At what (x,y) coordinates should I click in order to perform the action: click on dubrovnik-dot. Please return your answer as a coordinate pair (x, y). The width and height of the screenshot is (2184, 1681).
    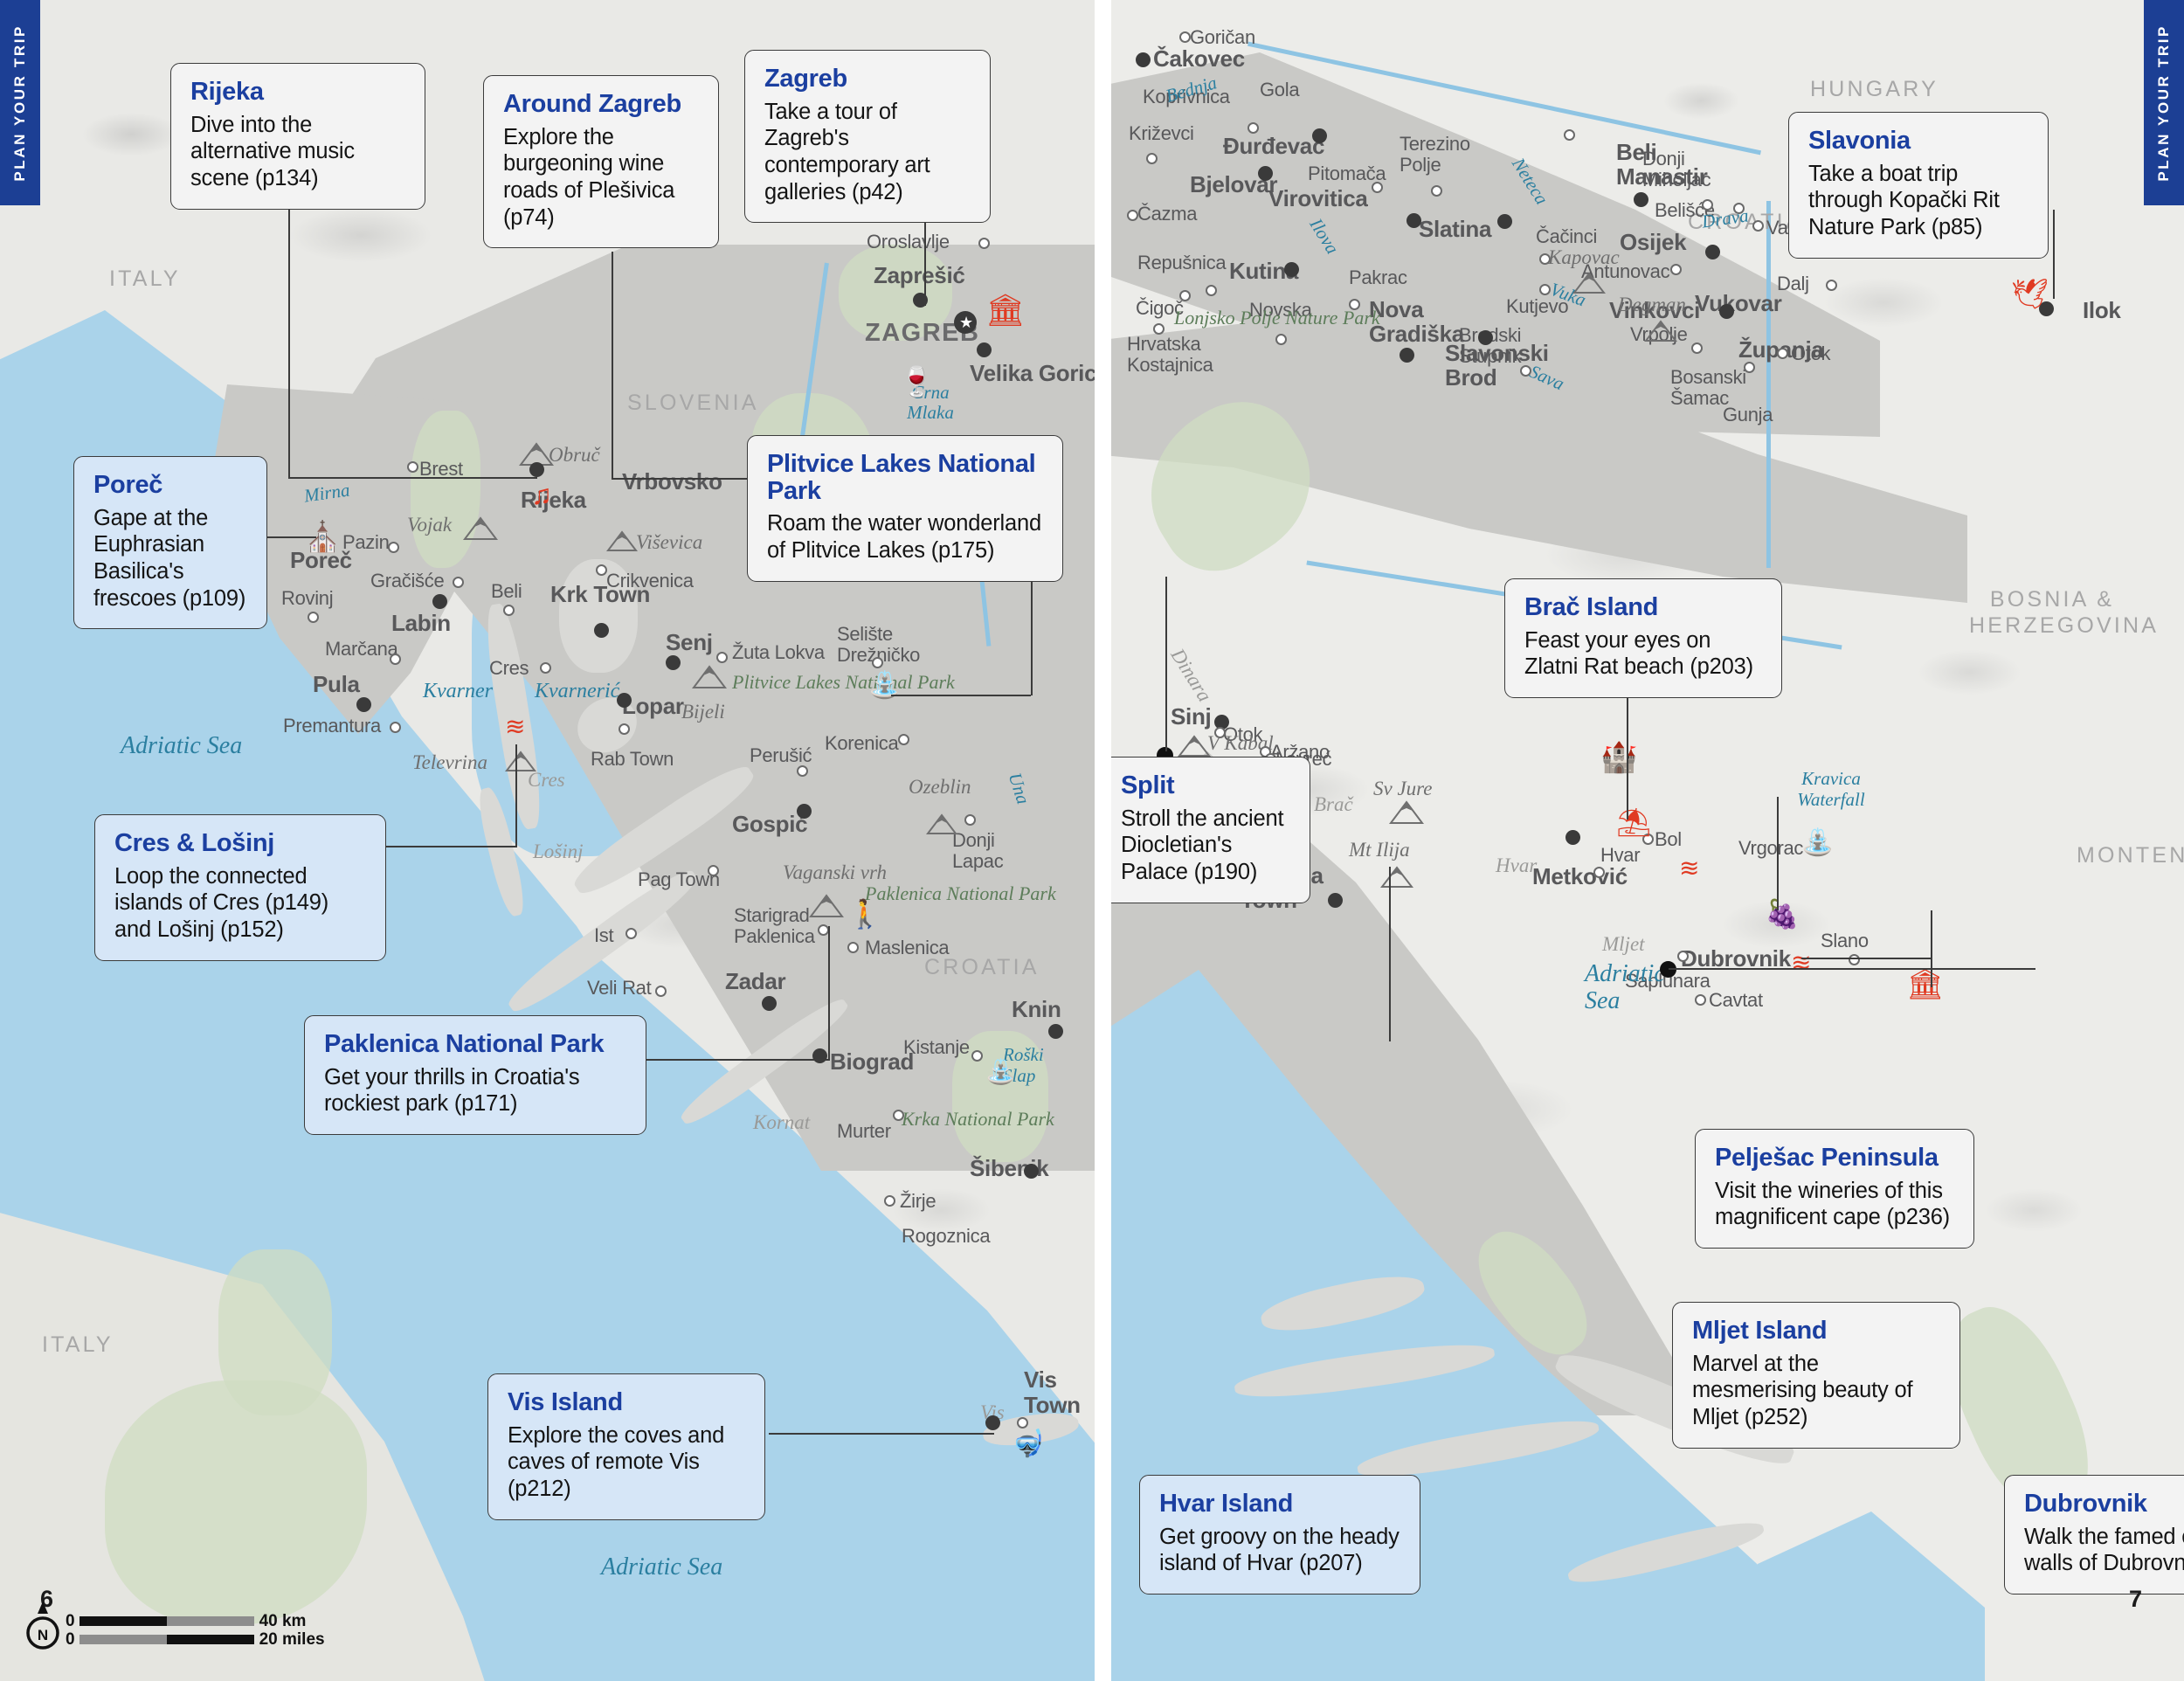
    Looking at the image, I should click on (1668, 969).